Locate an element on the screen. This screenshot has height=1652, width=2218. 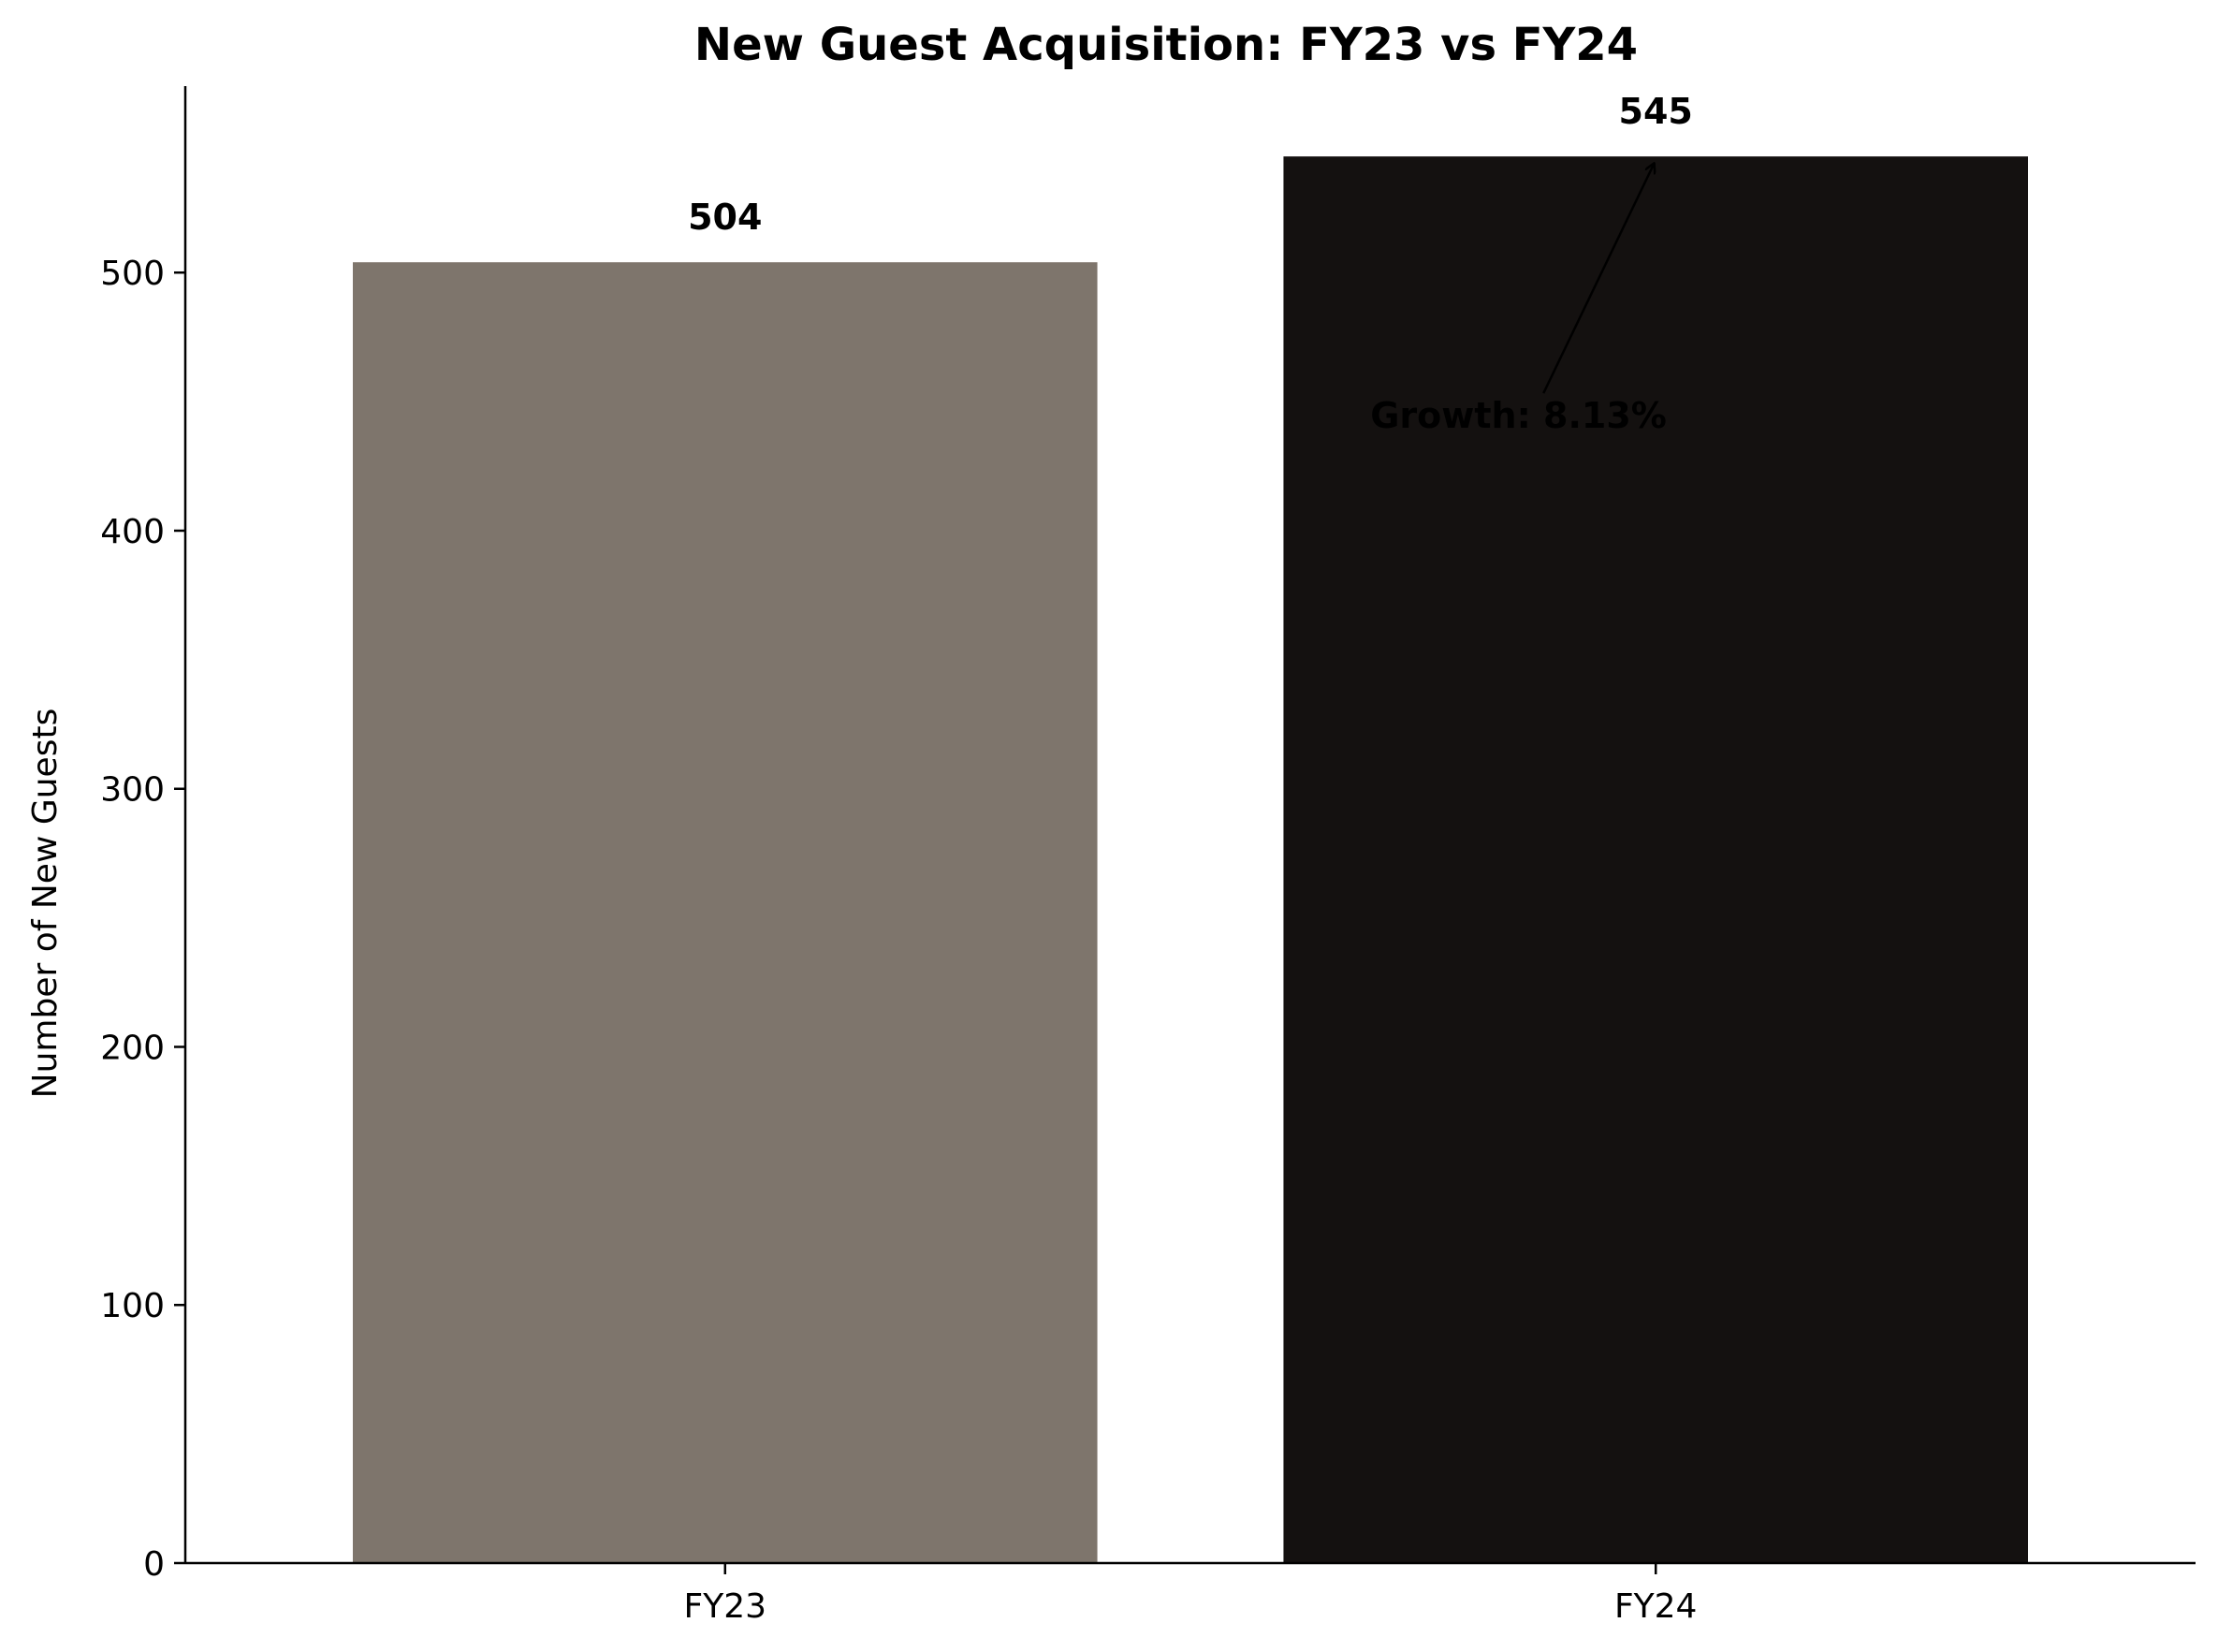
data-label-fy23: 504 is located at coordinates (725, 218).